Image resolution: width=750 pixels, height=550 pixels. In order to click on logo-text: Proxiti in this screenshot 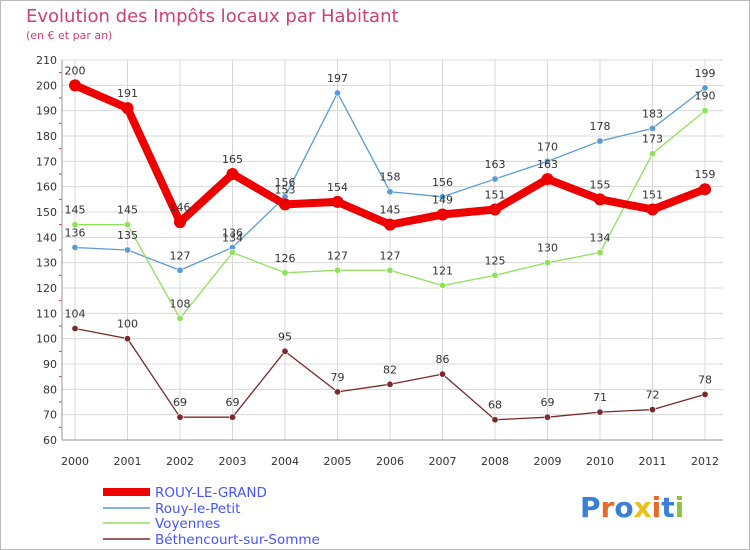, I will do `click(632, 507)`.